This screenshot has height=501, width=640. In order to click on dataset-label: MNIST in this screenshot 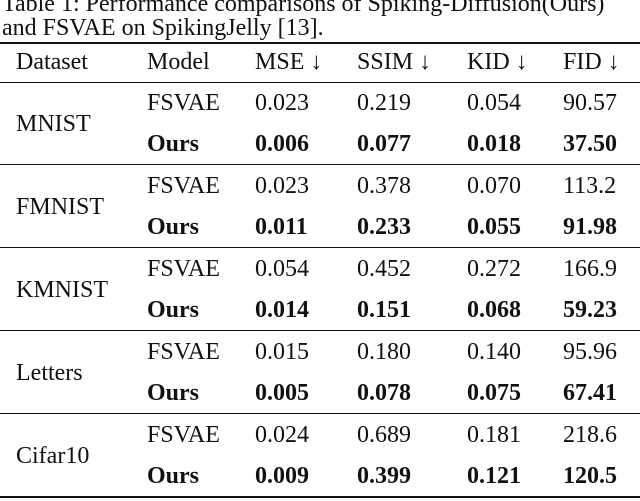, I will do `click(53, 124)`.